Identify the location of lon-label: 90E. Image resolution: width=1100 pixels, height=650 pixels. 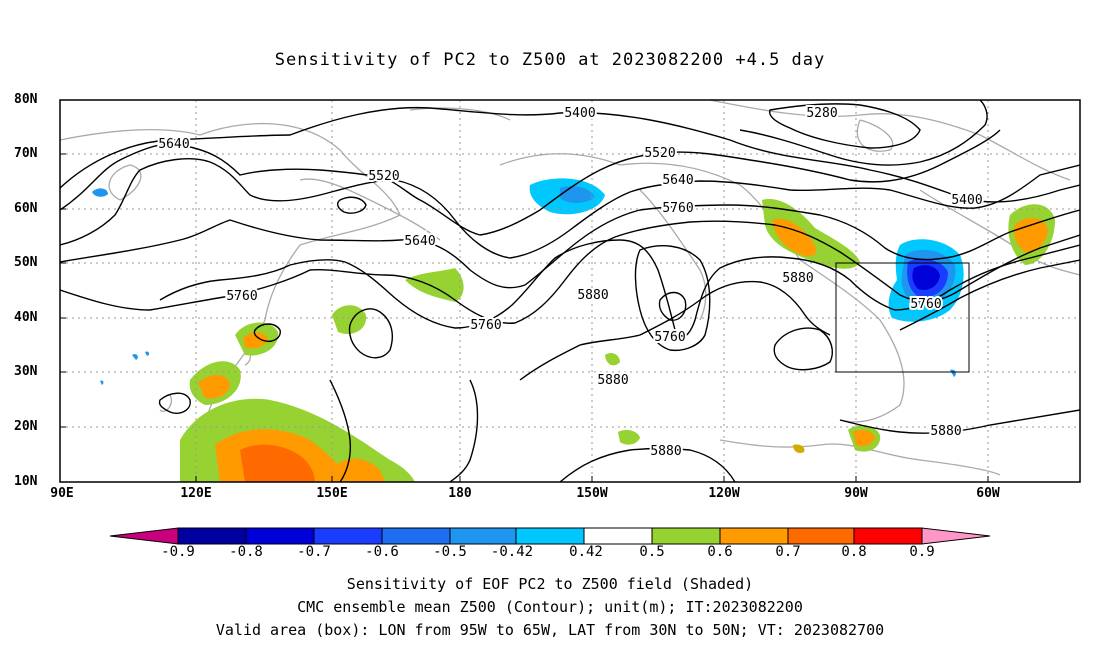
(62, 493).